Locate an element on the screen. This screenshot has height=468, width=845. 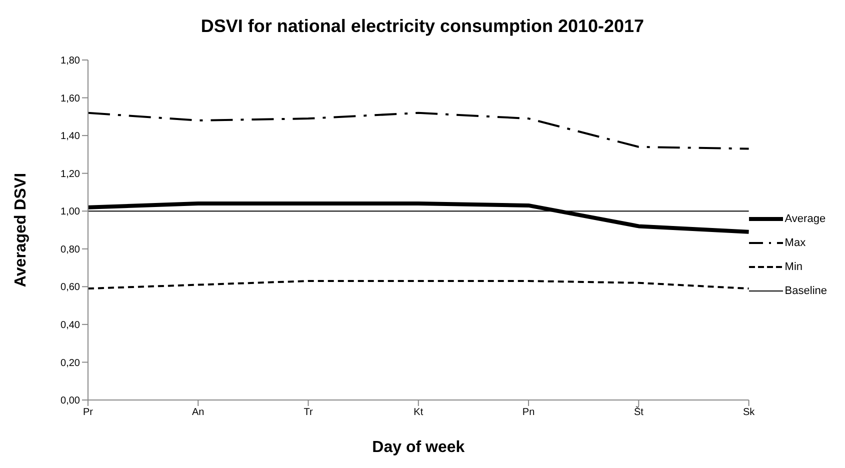
chart-title: DSVI for national electricity consumption 2010-2017 is located at coordinates (423, 26).